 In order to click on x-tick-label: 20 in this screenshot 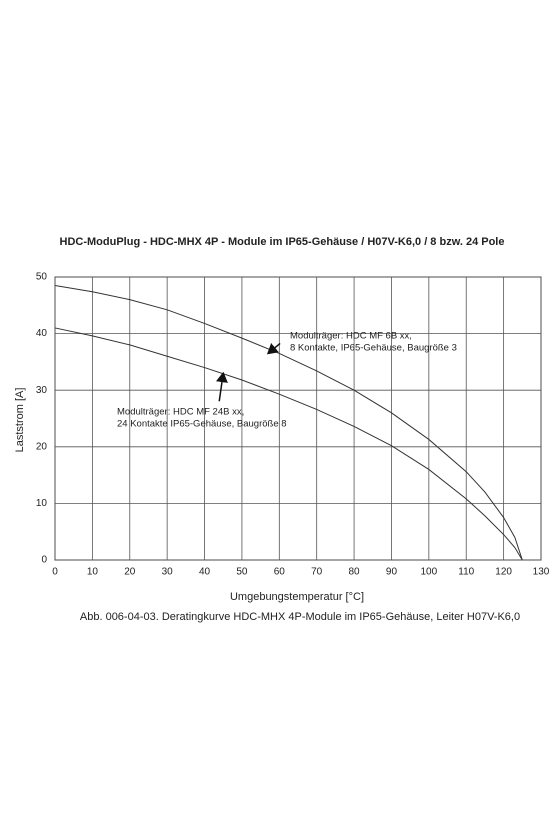, I will do `click(130, 572)`.